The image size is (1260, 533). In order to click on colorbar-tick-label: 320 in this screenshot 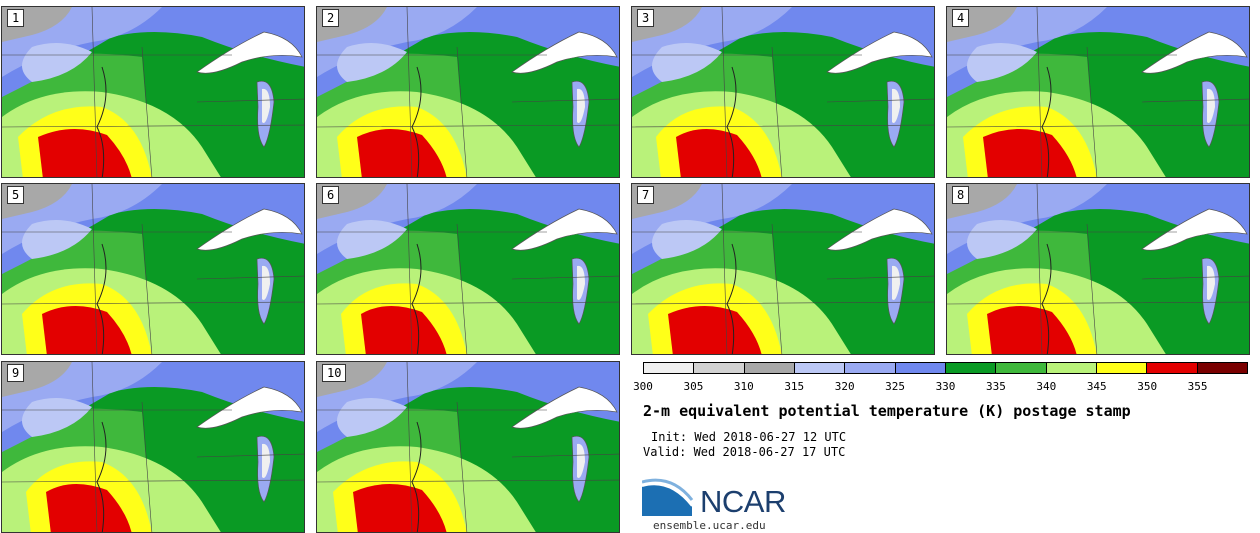, I will do `click(844, 386)`.